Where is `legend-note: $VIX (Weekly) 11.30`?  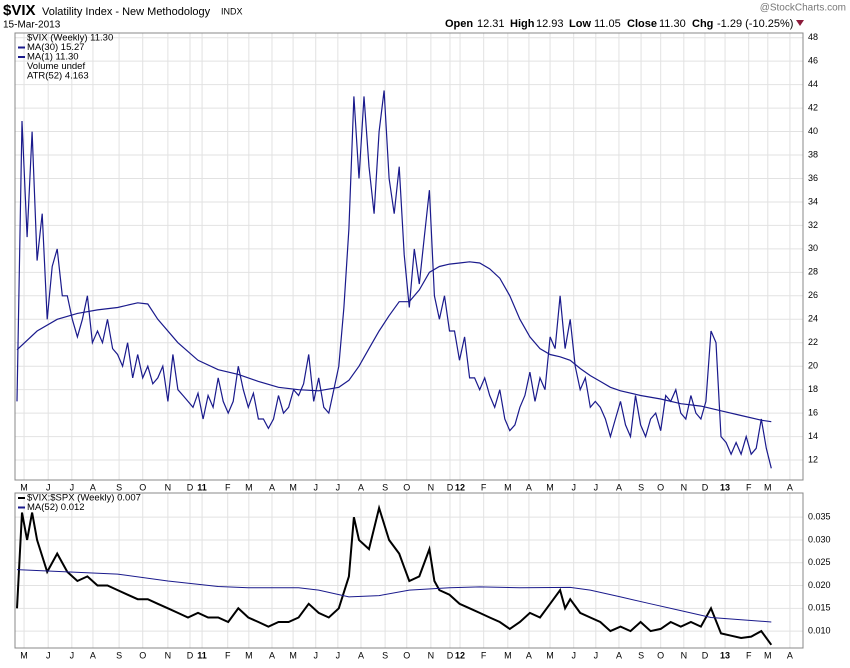
legend-note: $VIX (Weekly) 11.30 is located at coordinates (70, 38).